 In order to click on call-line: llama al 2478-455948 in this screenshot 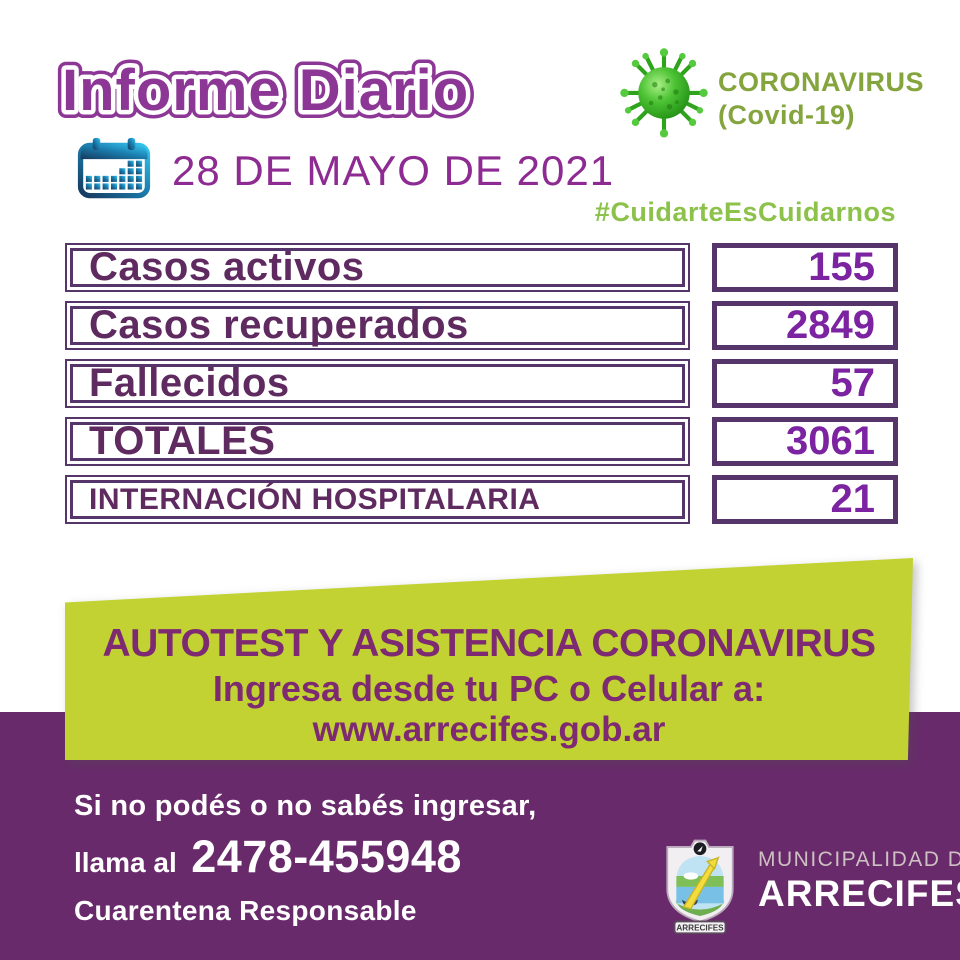, I will do `click(305, 857)`.